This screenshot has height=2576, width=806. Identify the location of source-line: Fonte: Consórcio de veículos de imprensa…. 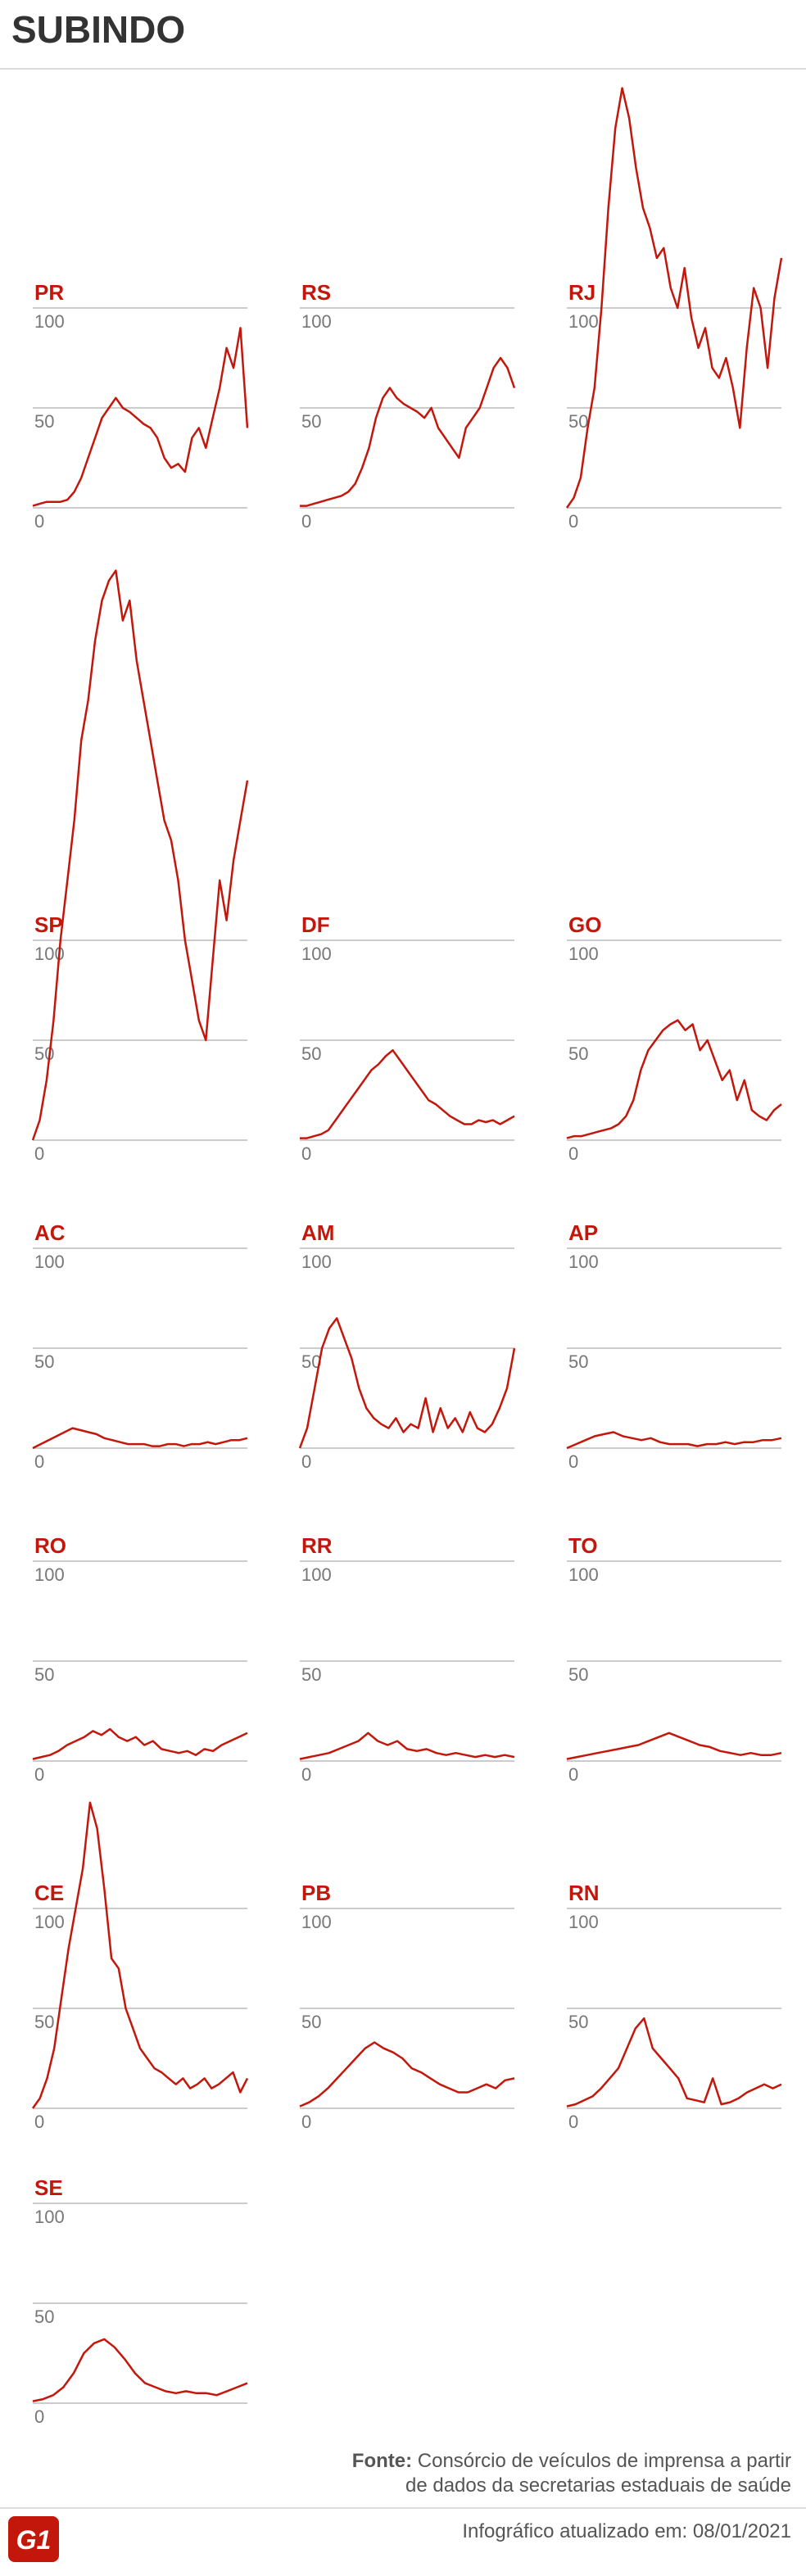
(571, 2461).